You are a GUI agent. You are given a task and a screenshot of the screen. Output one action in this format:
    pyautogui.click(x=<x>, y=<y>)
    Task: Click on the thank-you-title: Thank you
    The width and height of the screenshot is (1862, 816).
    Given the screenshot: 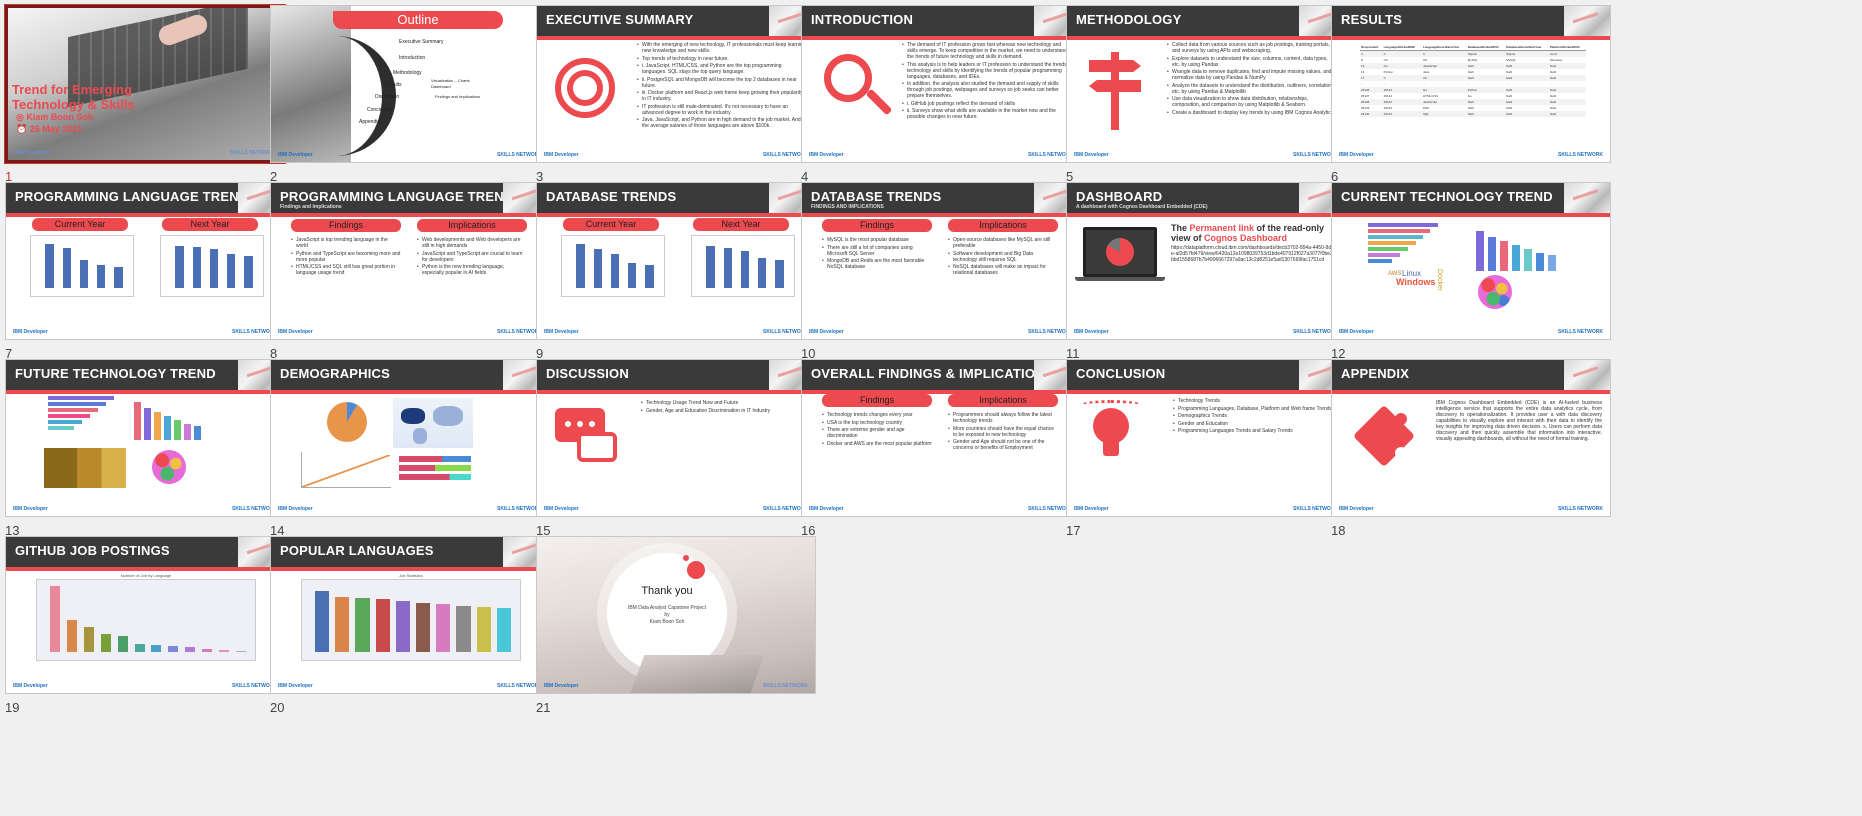 What is the action you would take?
    pyautogui.click(x=667, y=591)
    